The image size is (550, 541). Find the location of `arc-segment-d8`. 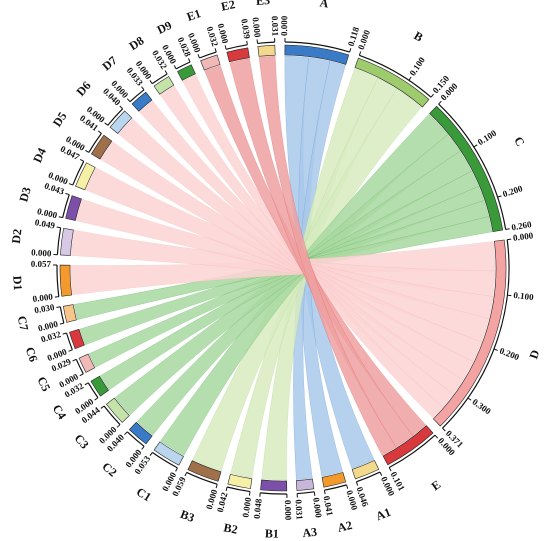

arc-segment-d8 is located at coordinates (164, 85).